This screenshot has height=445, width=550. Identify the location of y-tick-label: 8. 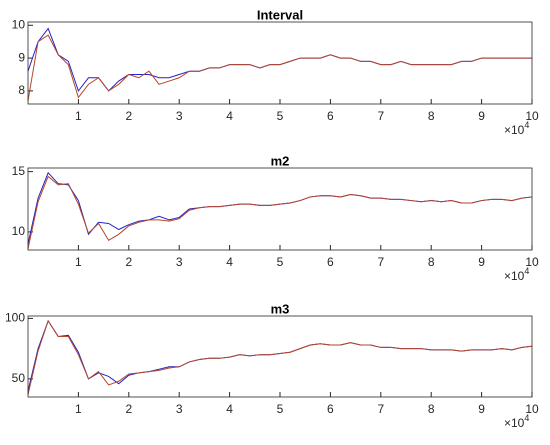
(21, 90).